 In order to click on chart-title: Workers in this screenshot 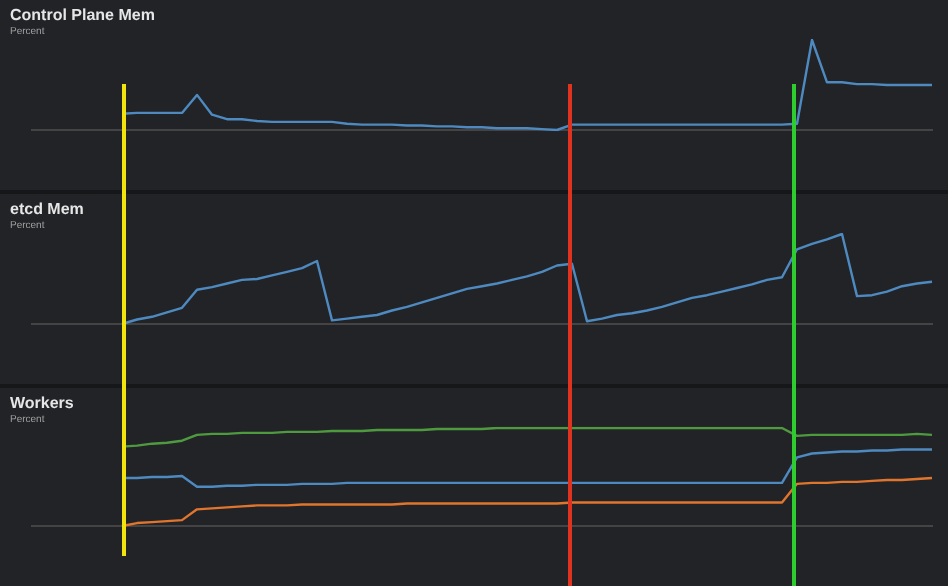, I will do `click(42, 403)`.